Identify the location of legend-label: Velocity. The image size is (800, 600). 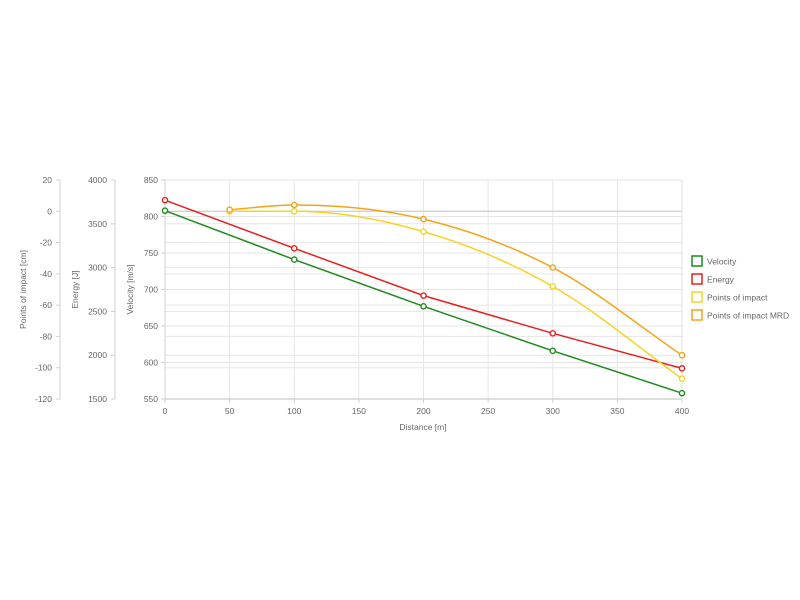
(722, 262).